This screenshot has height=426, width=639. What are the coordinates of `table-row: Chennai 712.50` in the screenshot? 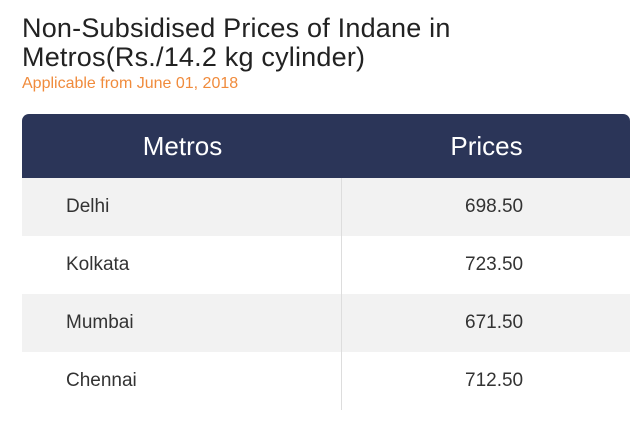 It's located at (326, 381).